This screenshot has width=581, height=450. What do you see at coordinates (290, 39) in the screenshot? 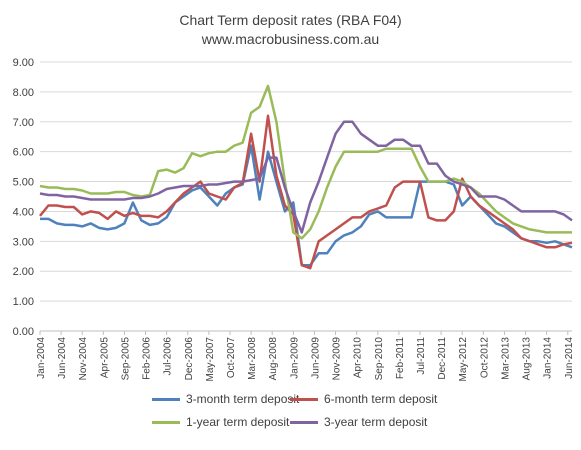
I see `chart-subtitle: www.macrobusiness.com.au` at bounding box center [290, 39].